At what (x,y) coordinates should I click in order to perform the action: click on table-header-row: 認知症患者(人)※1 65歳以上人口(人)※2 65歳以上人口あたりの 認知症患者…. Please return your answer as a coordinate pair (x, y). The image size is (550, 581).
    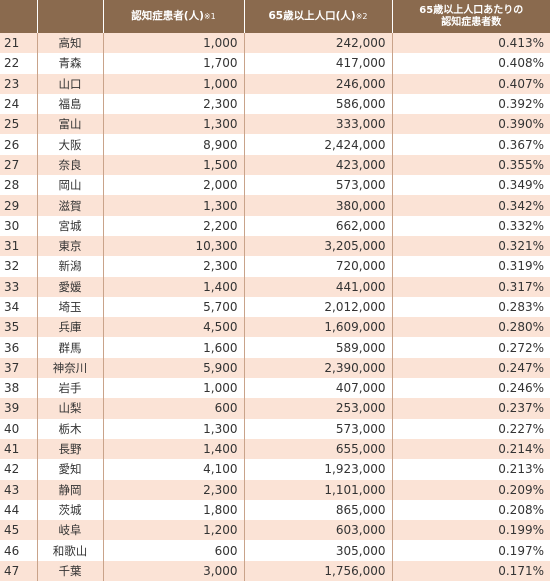
    Looking at the image, I should click on (275, 16).